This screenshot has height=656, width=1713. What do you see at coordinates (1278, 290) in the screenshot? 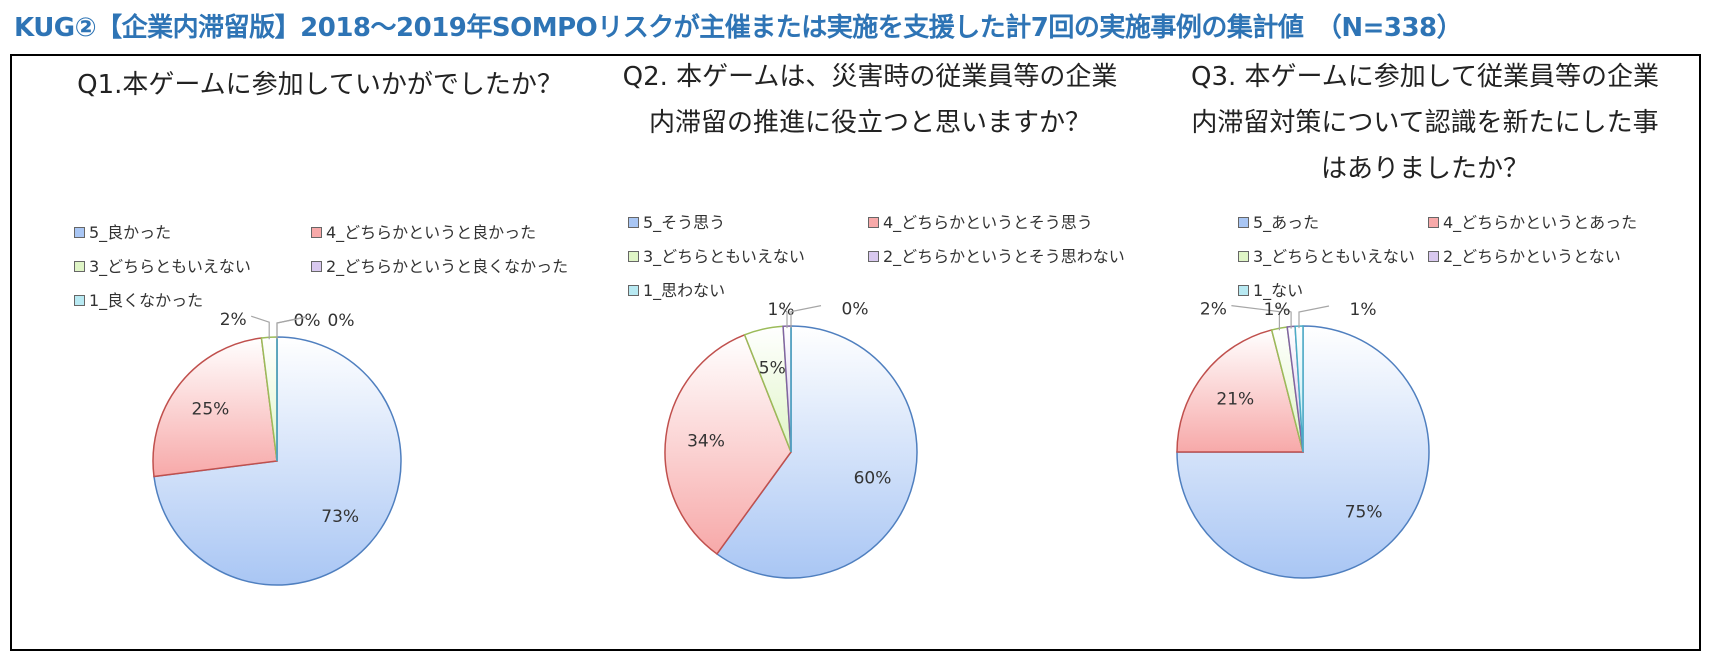
I see `legend-label: 1_ない` at bounding box center [1278, 290].